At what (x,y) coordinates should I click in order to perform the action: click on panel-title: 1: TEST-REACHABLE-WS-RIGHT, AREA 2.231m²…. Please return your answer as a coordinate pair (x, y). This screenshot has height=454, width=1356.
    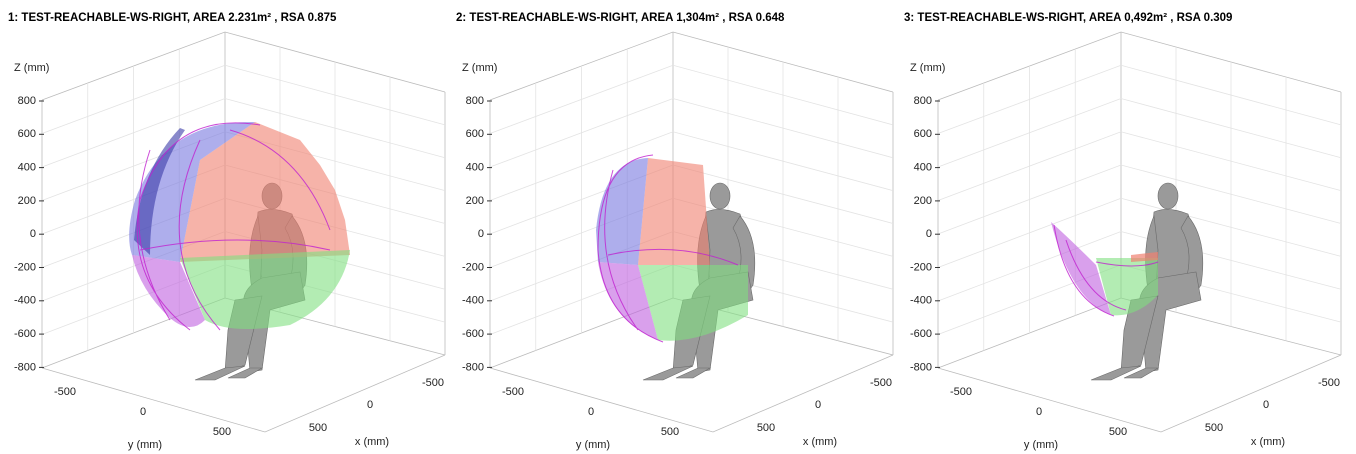
    Looking at the image, I should click on (172, 18).